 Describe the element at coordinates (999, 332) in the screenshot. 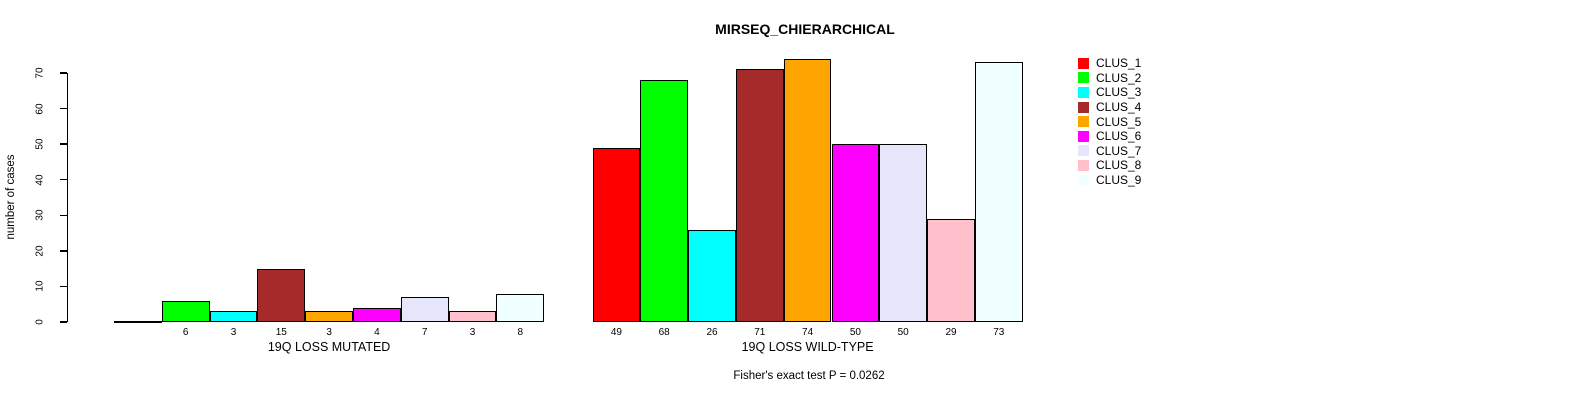

I see `bar-value-label: 73` at that location.